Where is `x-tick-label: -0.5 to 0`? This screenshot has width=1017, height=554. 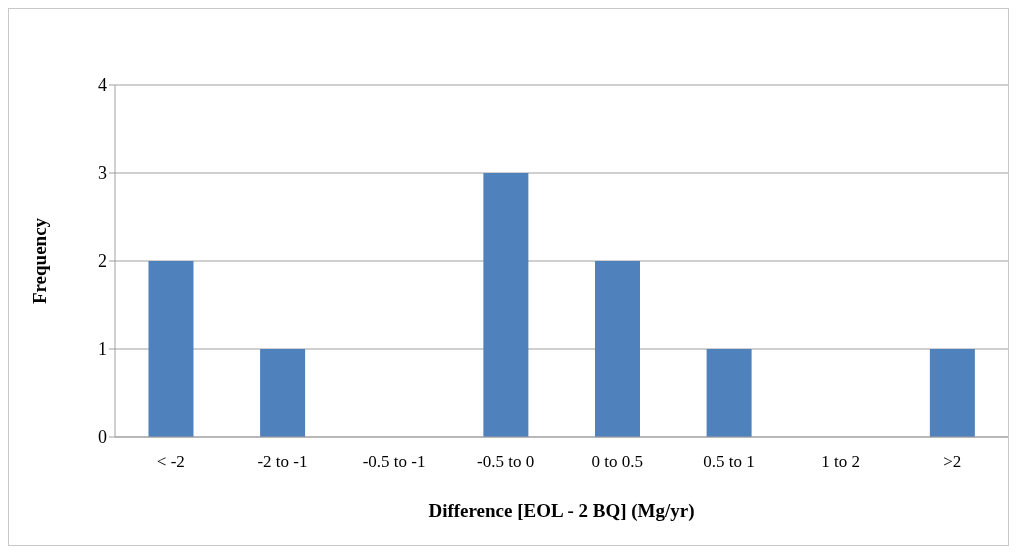
x-tick-label: -0.5 to 0 is located at coordinates (506, 462).